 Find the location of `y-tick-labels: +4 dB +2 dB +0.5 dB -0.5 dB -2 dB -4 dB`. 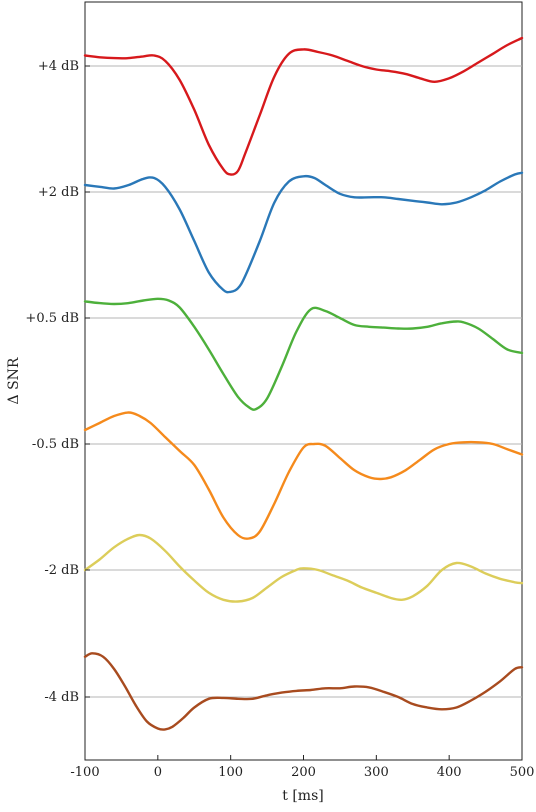

y-tick-labels: +4 dB +2 dB +0.5 dB -0.5 dB -2 dB -4 dB is located at coordinates (57, 382).